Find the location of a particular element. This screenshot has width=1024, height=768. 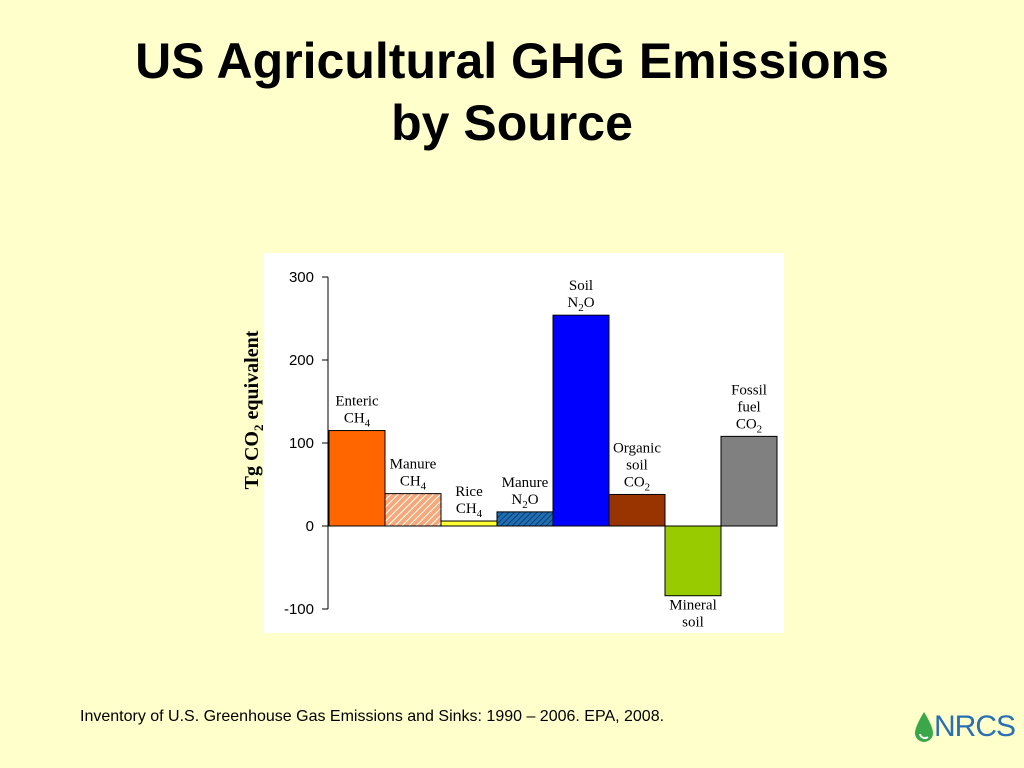

y-tick-label: 200 is located at coordinates (301, 360).